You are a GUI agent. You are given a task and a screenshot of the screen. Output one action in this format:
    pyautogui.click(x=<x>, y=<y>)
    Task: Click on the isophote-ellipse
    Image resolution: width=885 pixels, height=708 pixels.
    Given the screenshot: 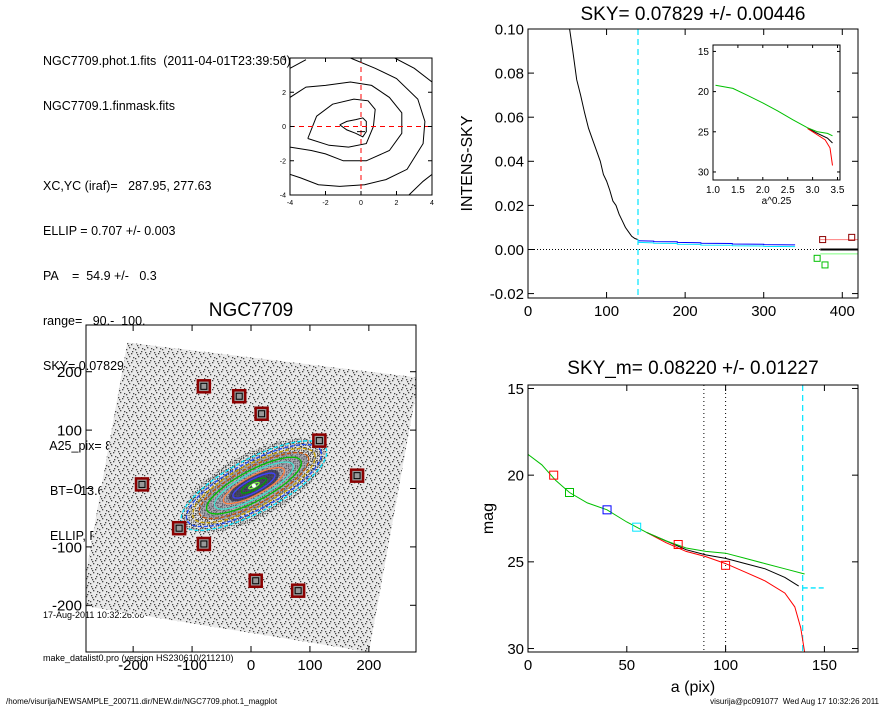 What is the action you would take?
    pyautogui.click(x=254, y=485)
    